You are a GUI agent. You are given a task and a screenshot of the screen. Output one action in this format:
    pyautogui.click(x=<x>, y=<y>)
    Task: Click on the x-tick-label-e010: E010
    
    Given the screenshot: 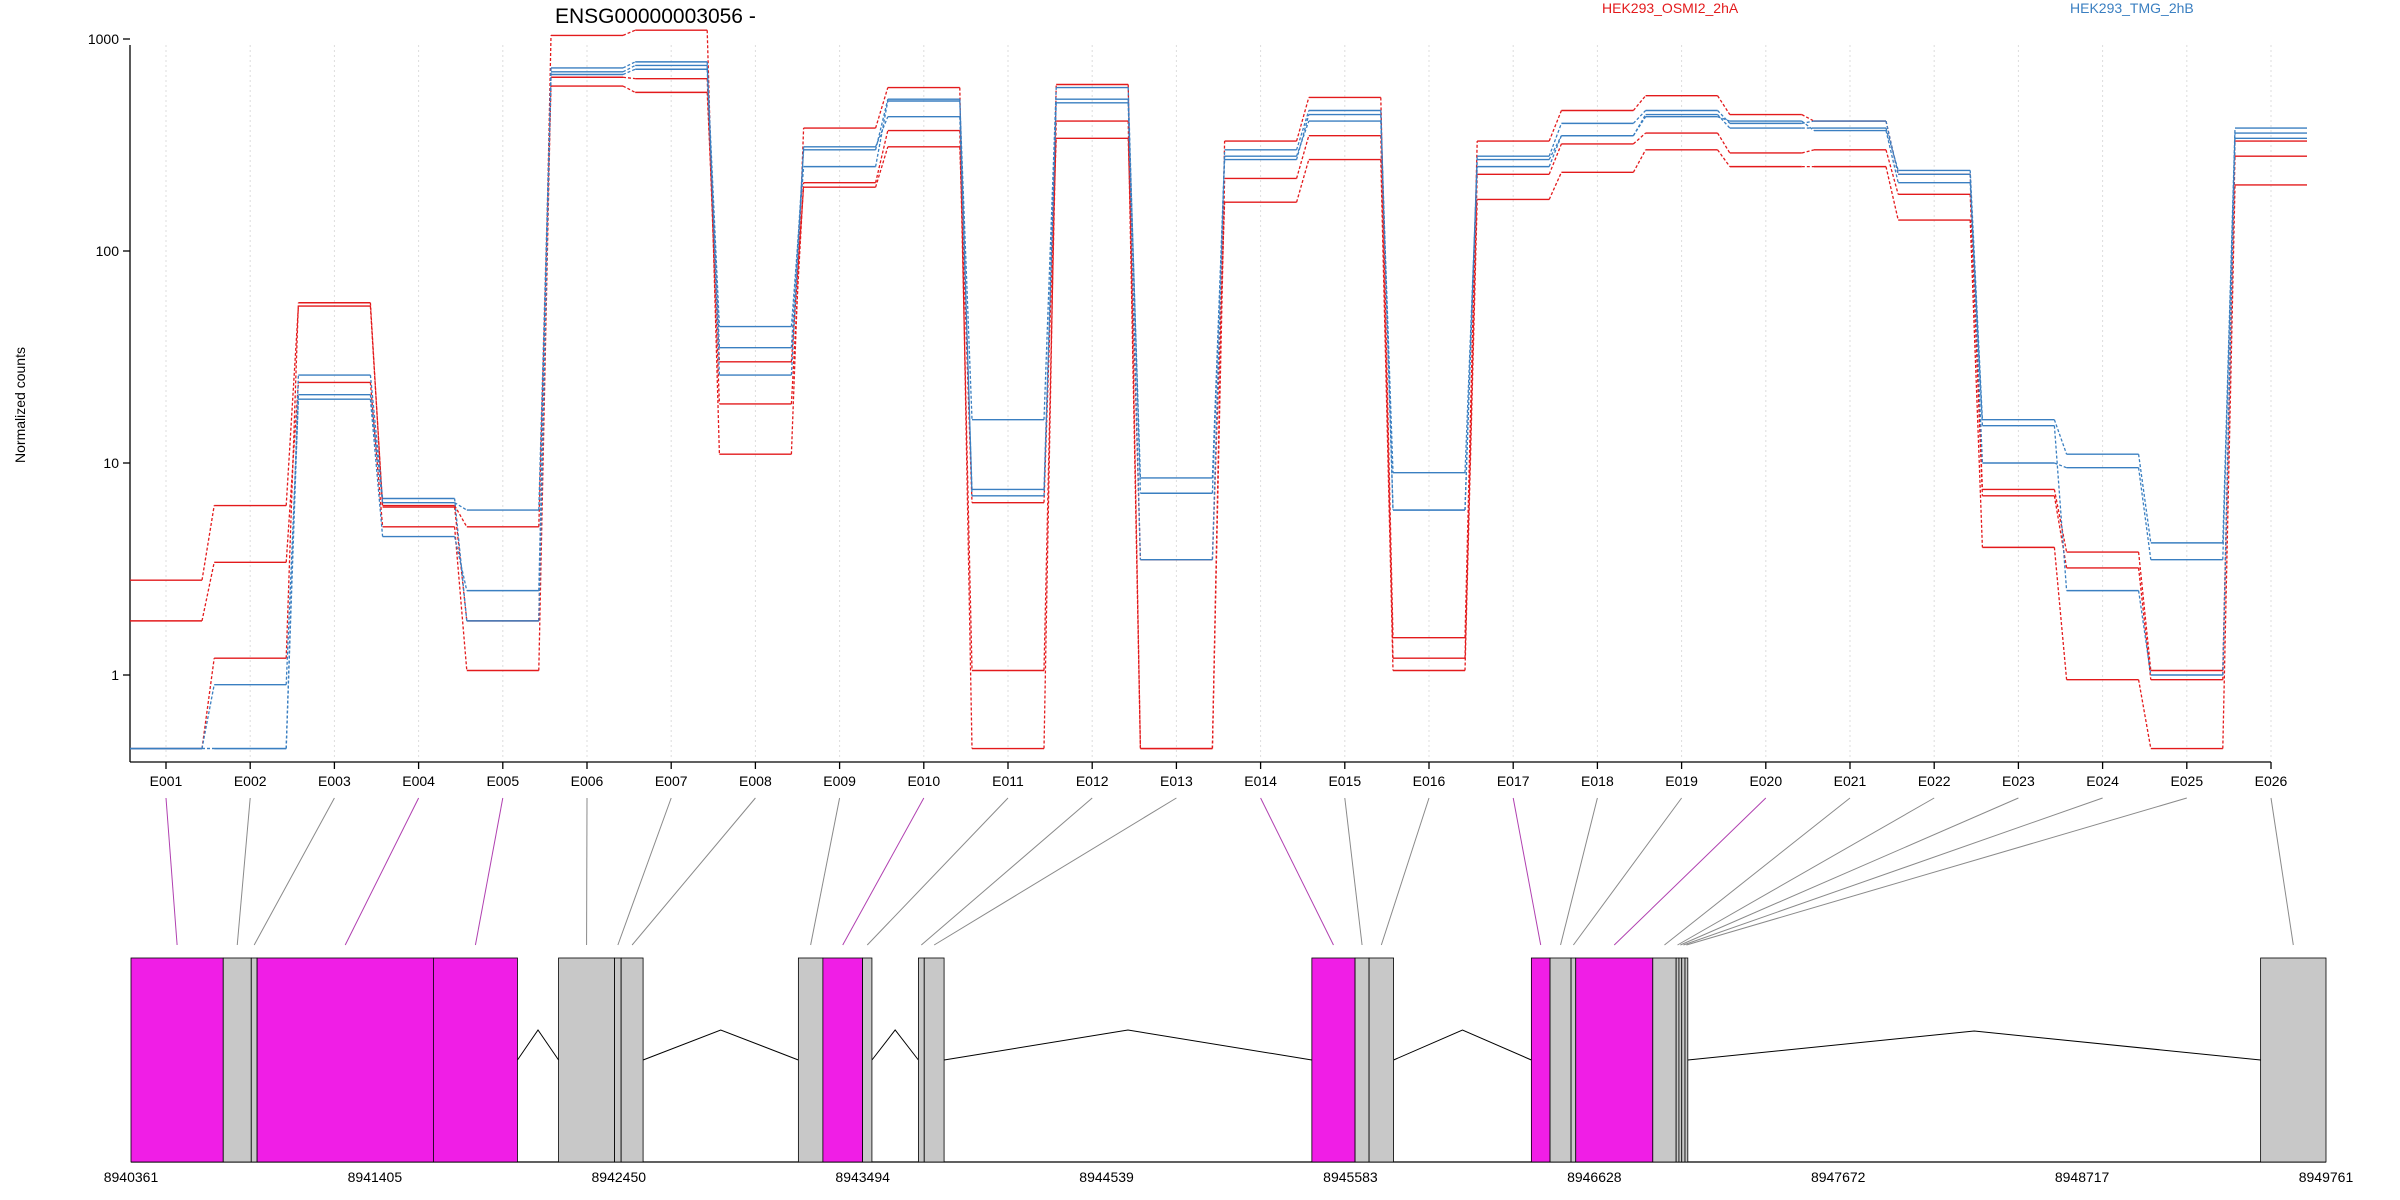 What is the action you would take?
    pyautogui.click(x=923, y=781)
    